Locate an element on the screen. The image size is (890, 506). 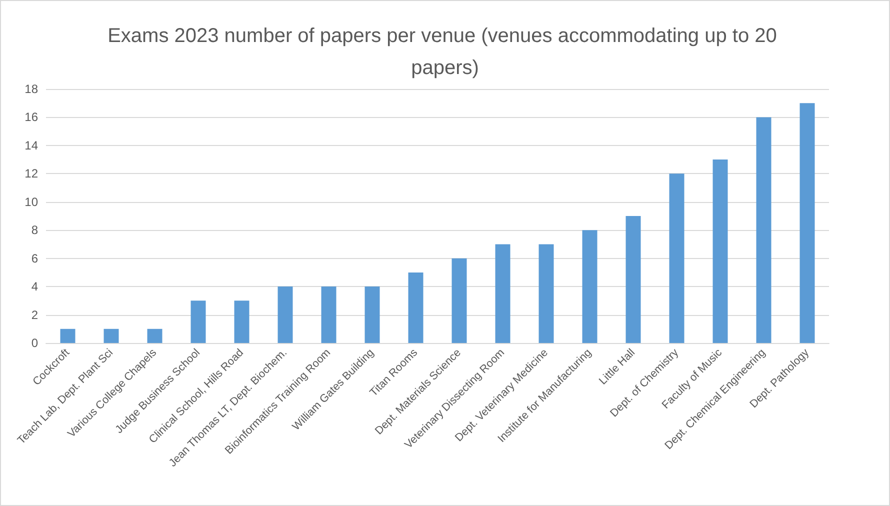
y-tick-label: 16 is located at coordinates (31, 117).